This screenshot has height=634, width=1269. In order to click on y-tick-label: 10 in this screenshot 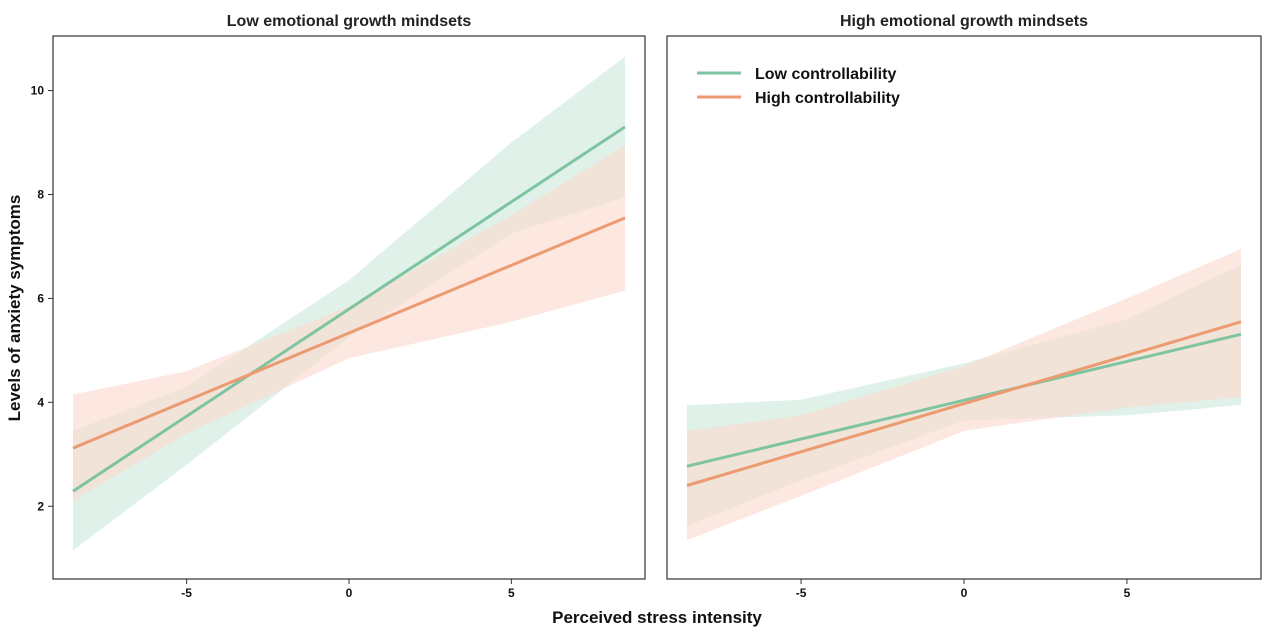, I will do `click(38, 91)`.